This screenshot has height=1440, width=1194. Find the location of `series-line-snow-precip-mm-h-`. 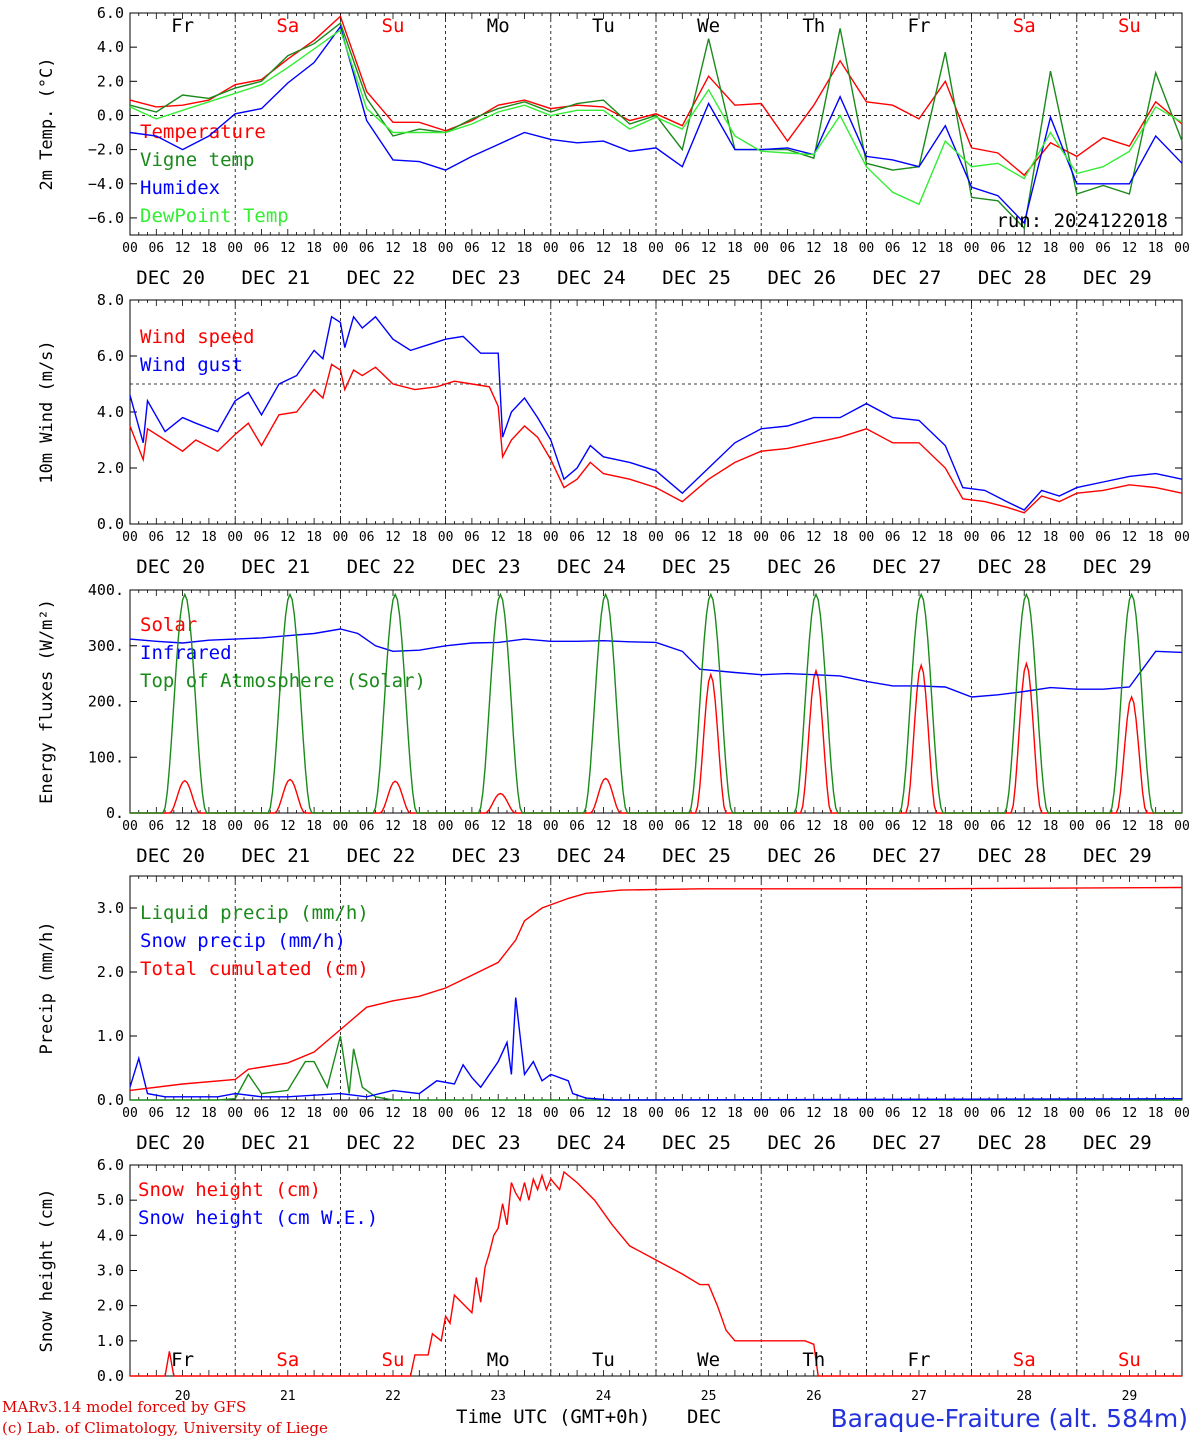

series-line-snow-precip-mm-h- is located at coordinates (656, 1049).